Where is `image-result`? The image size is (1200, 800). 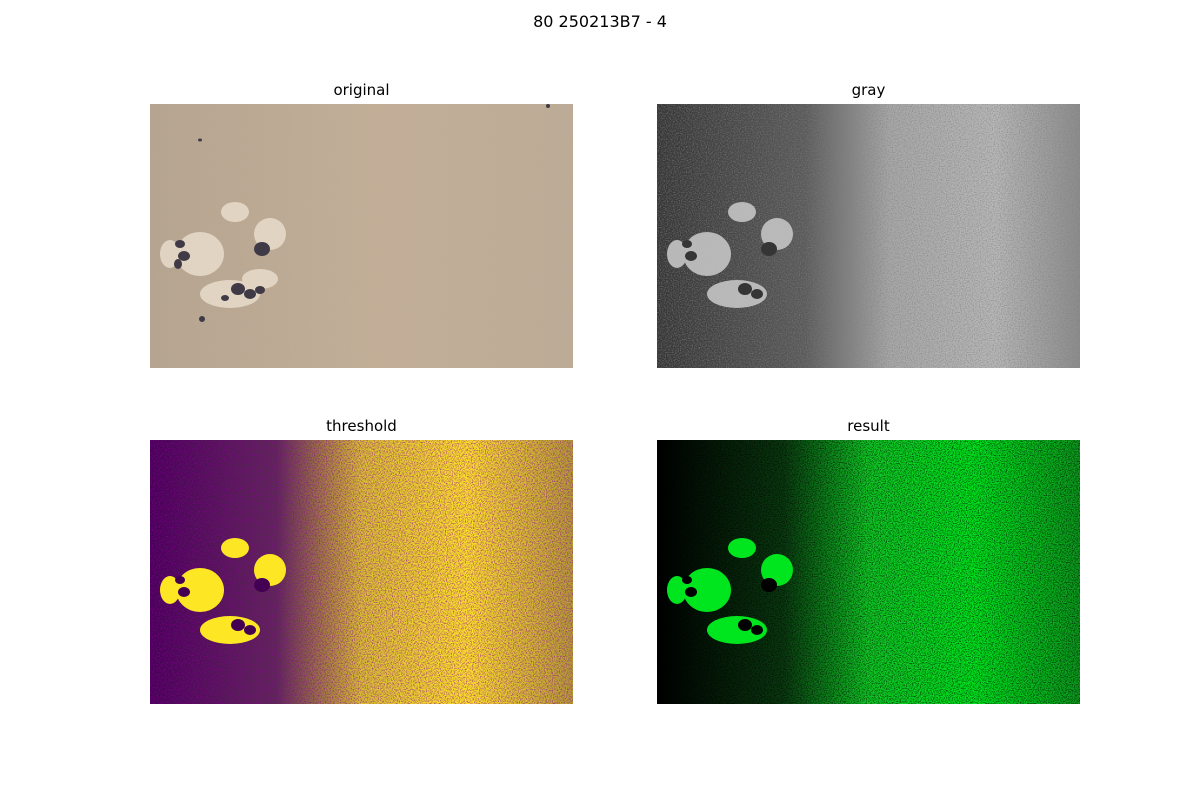 image-result is located at coordinates (868, 572).